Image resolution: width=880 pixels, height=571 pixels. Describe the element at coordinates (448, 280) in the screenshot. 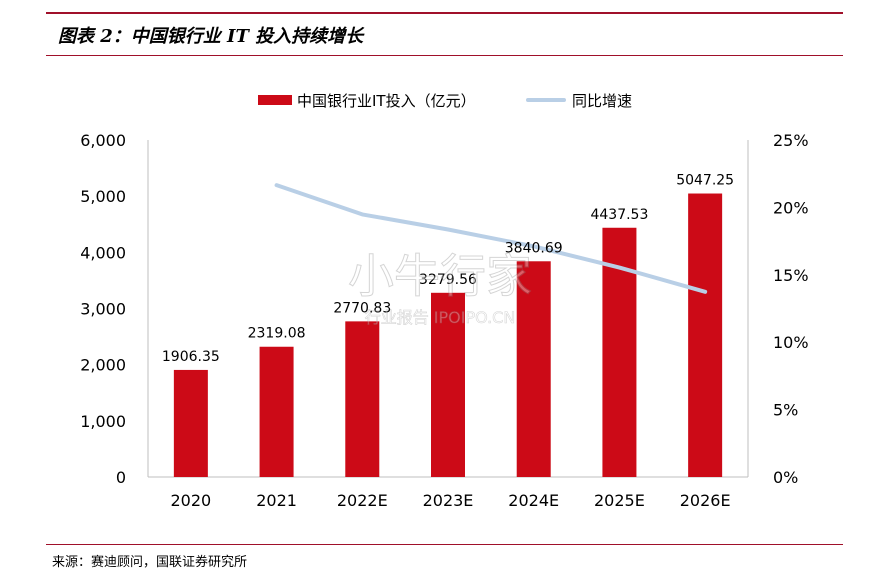

I see `bar-data-label: 3279.56` at that location.